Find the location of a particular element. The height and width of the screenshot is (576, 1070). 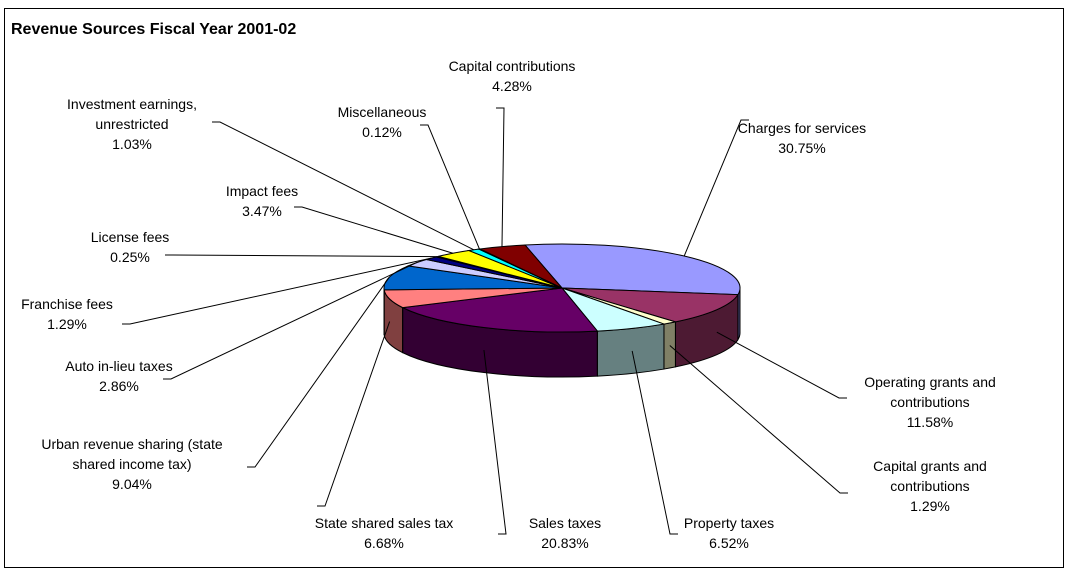

pie-top is located at coordinates (562, 288).